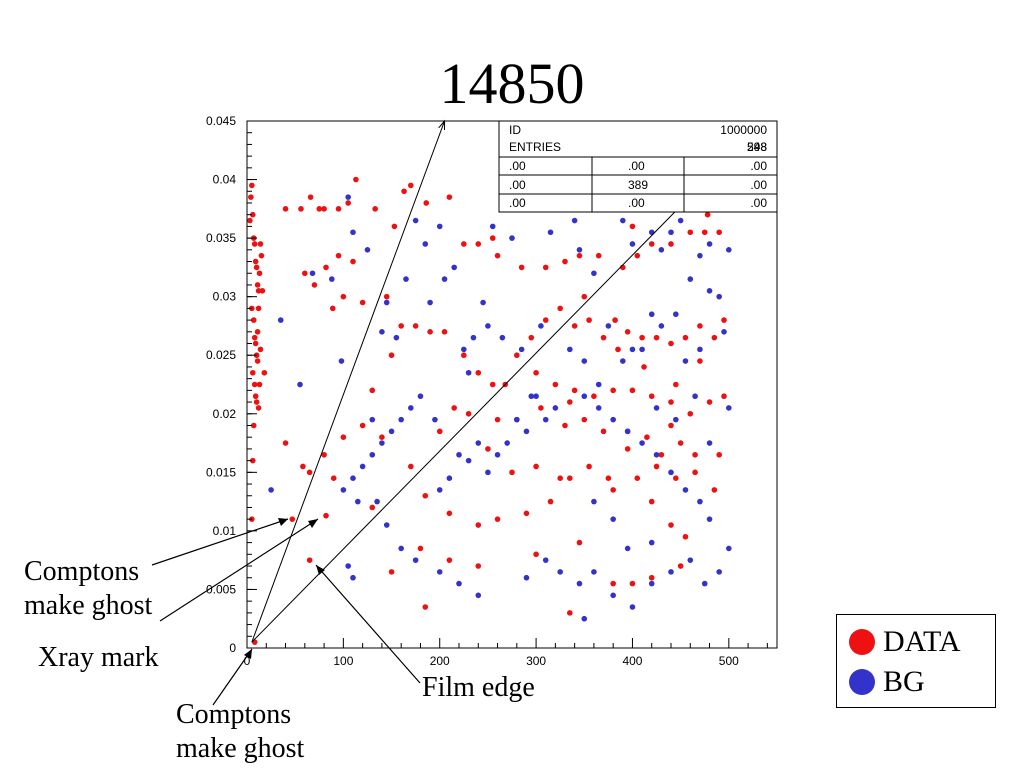 The width and height of the screenshot is (1024, 768). Describe the element at coordinates (348, 381) in the screenshot. I see `xray-mark-line` at that location.